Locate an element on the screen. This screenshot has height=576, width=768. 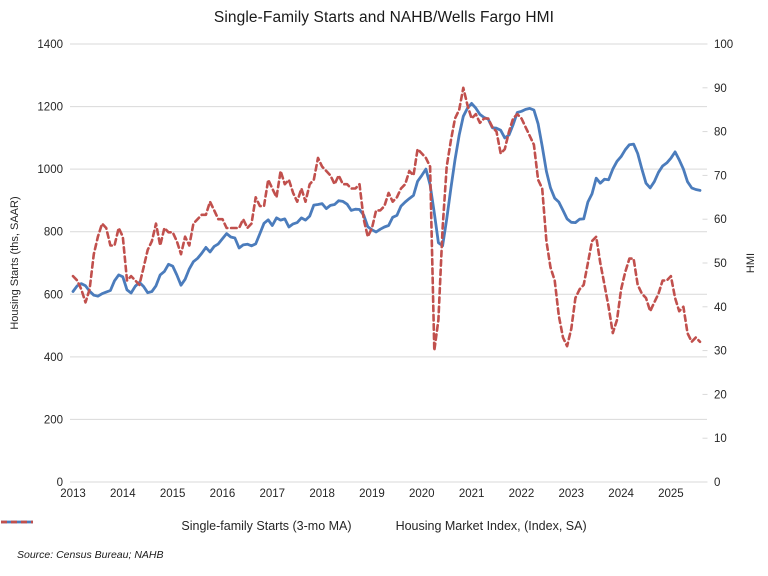
left-axis-tick-label: 400 is located at coordinates (53, 358).